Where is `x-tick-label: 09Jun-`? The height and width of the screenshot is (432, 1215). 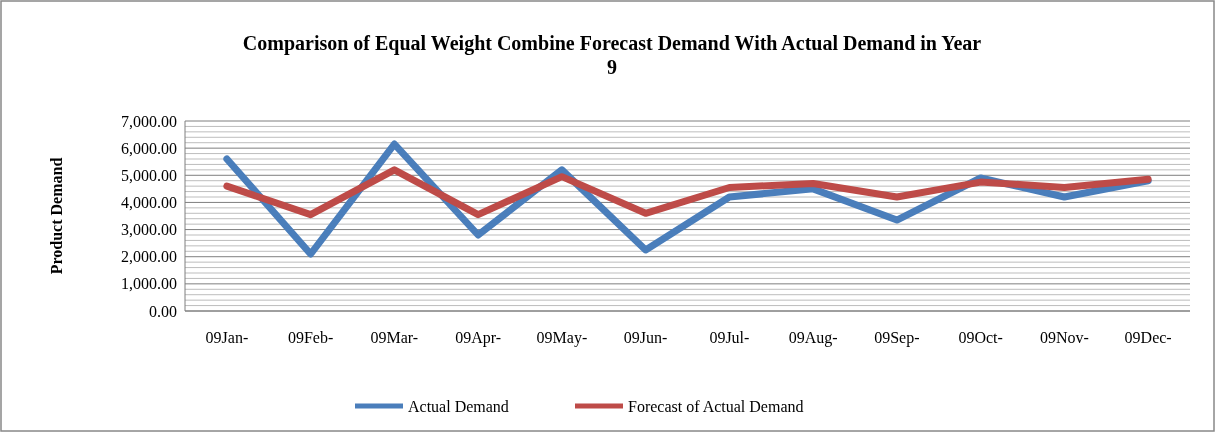 x-tick-label: 09Jun- is located at coordinates (645, 337).